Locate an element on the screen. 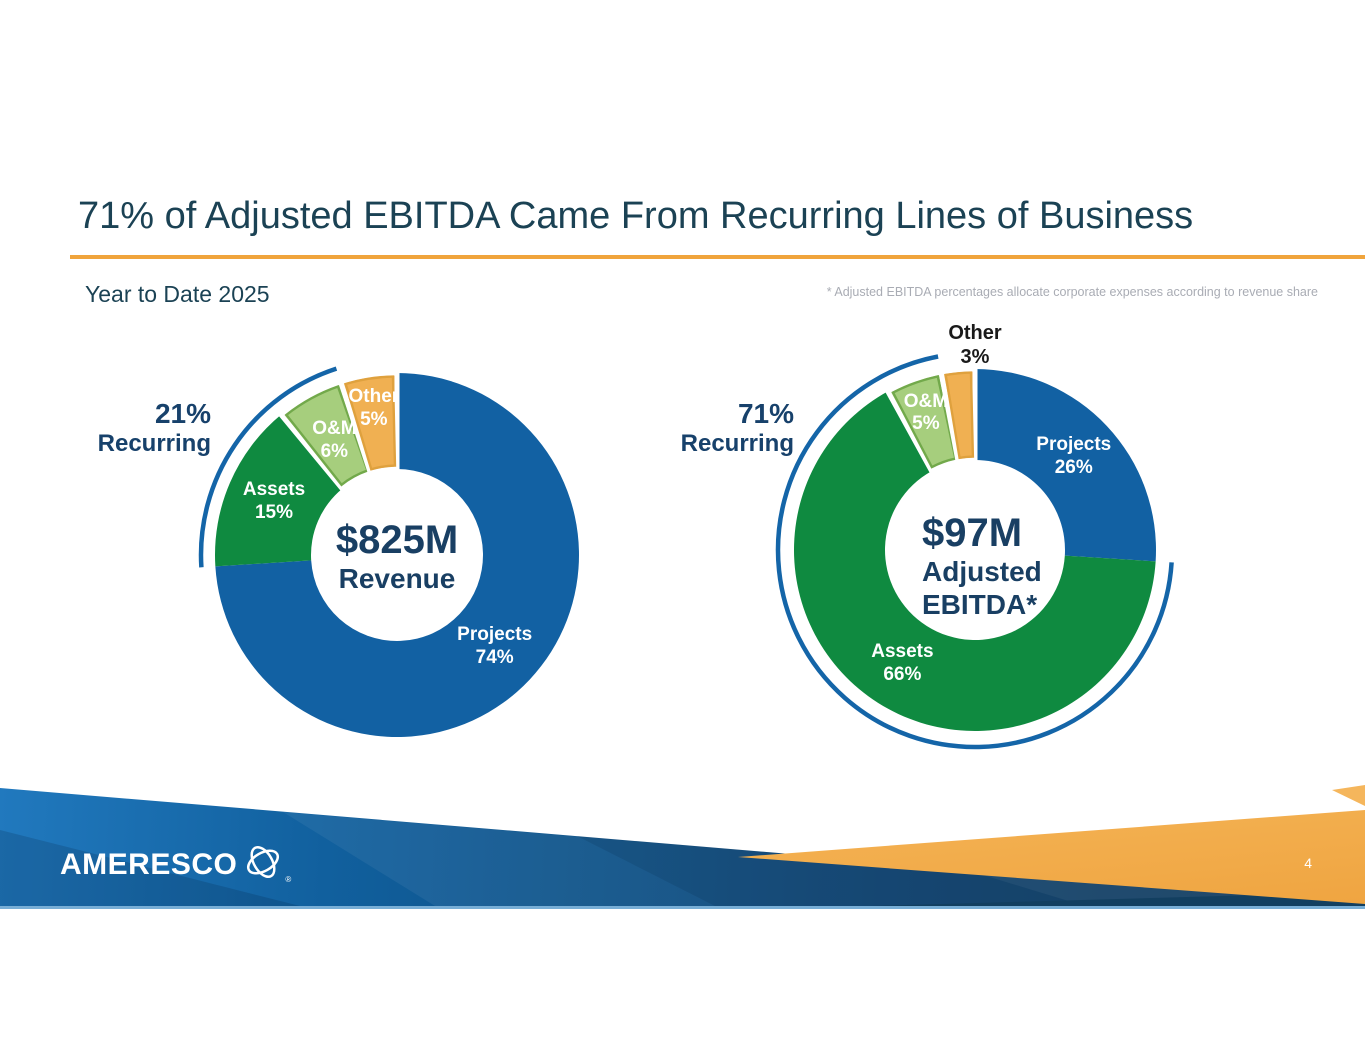 Image resolution: width=1365 pixels, height=1055 pixels. center-label: Adjusted is located at coordinates (982, 572).